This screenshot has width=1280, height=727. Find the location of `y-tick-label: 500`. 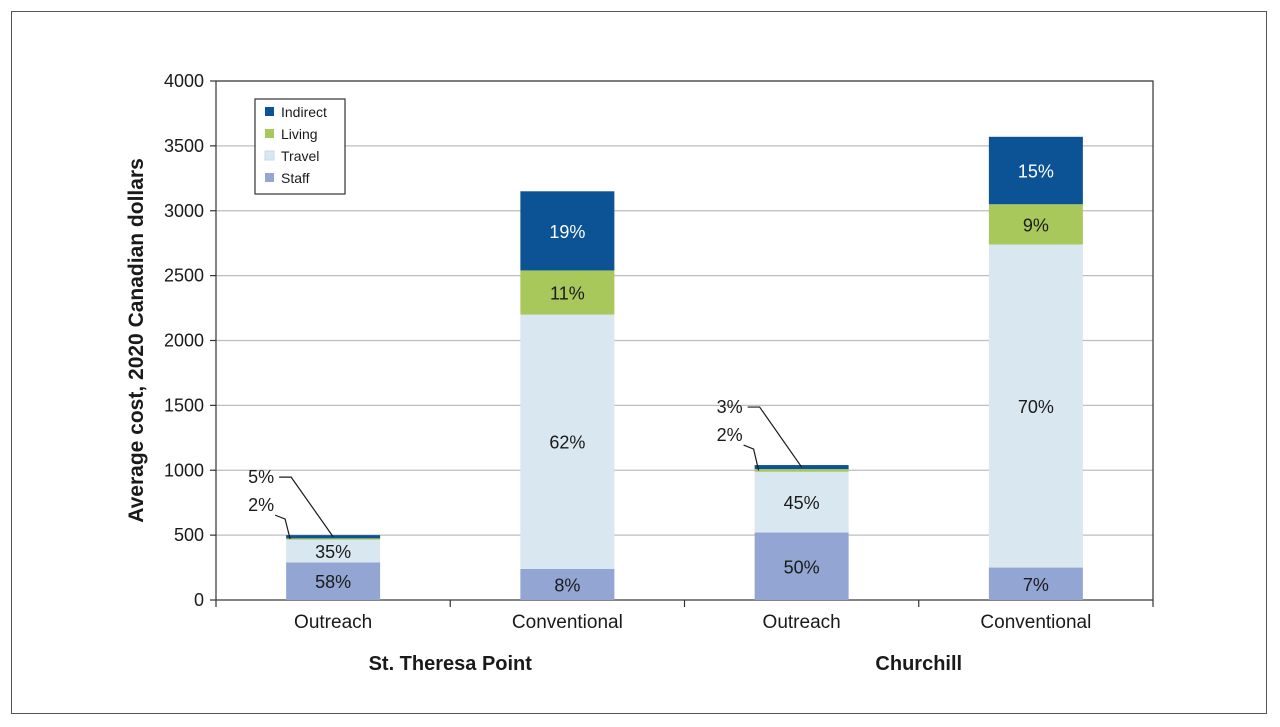

y-tick-label: 500 is located at coordinates (189, 535).